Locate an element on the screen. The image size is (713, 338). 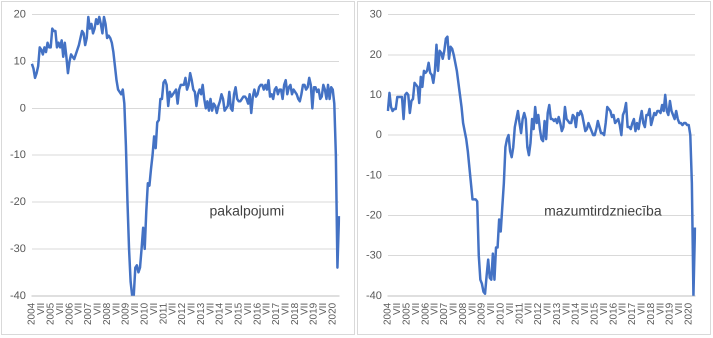
annotation: mazumtirdzniecība is located at coordinates (603, 210).